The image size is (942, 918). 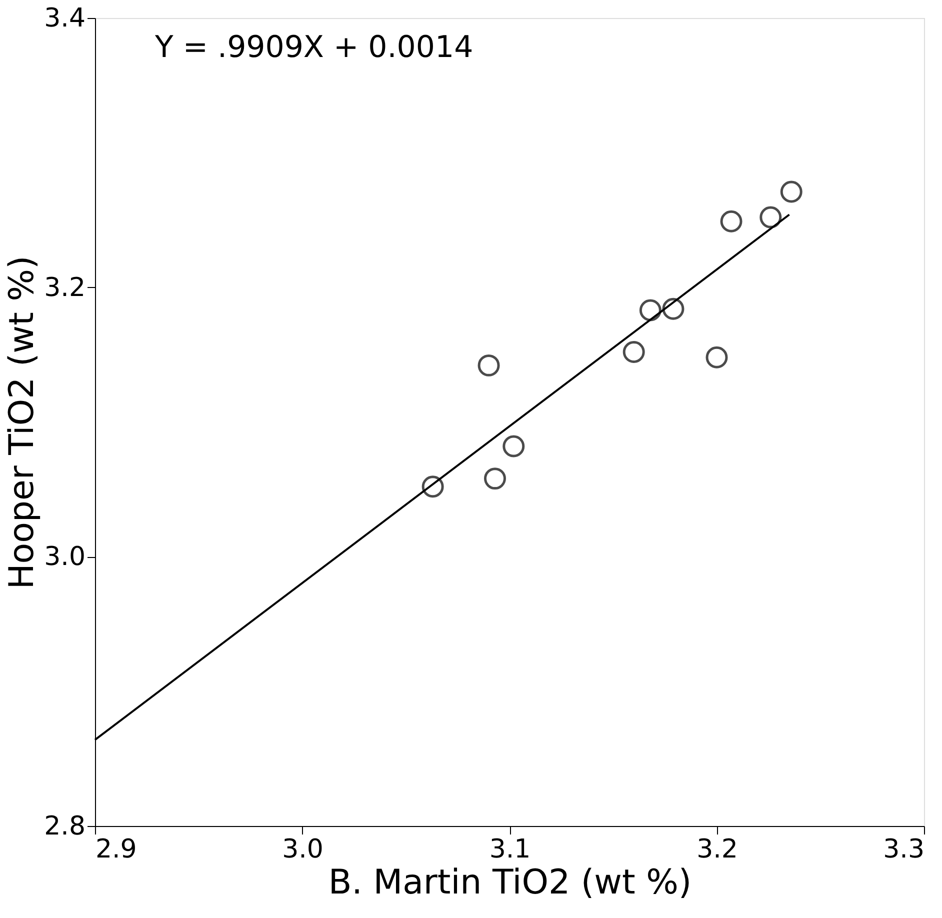 I want to click on y-tick-label: 2.8, so click(x=65, y=827).